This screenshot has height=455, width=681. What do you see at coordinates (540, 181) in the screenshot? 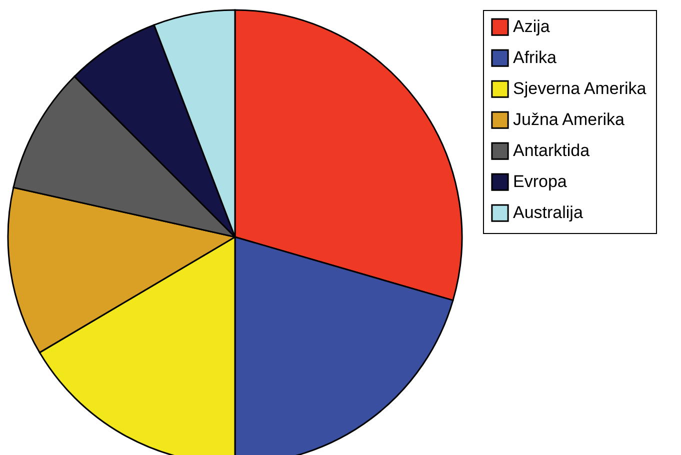
I see `legend-label: Evropa` at bounding box center [540, 181].